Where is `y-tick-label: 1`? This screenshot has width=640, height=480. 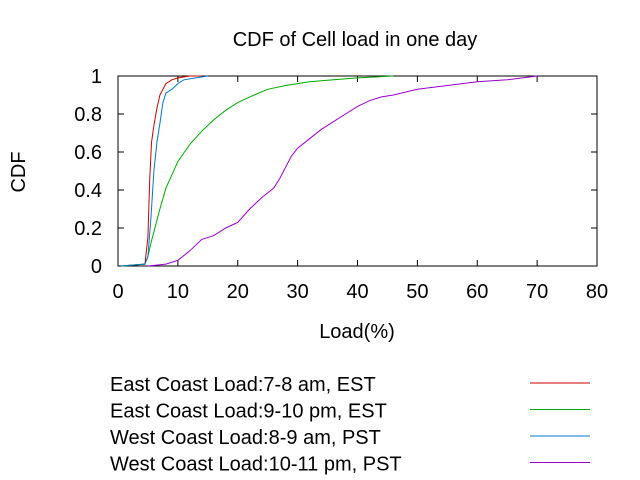
y-tick-label: 1 is located at coordinates (96, 77).